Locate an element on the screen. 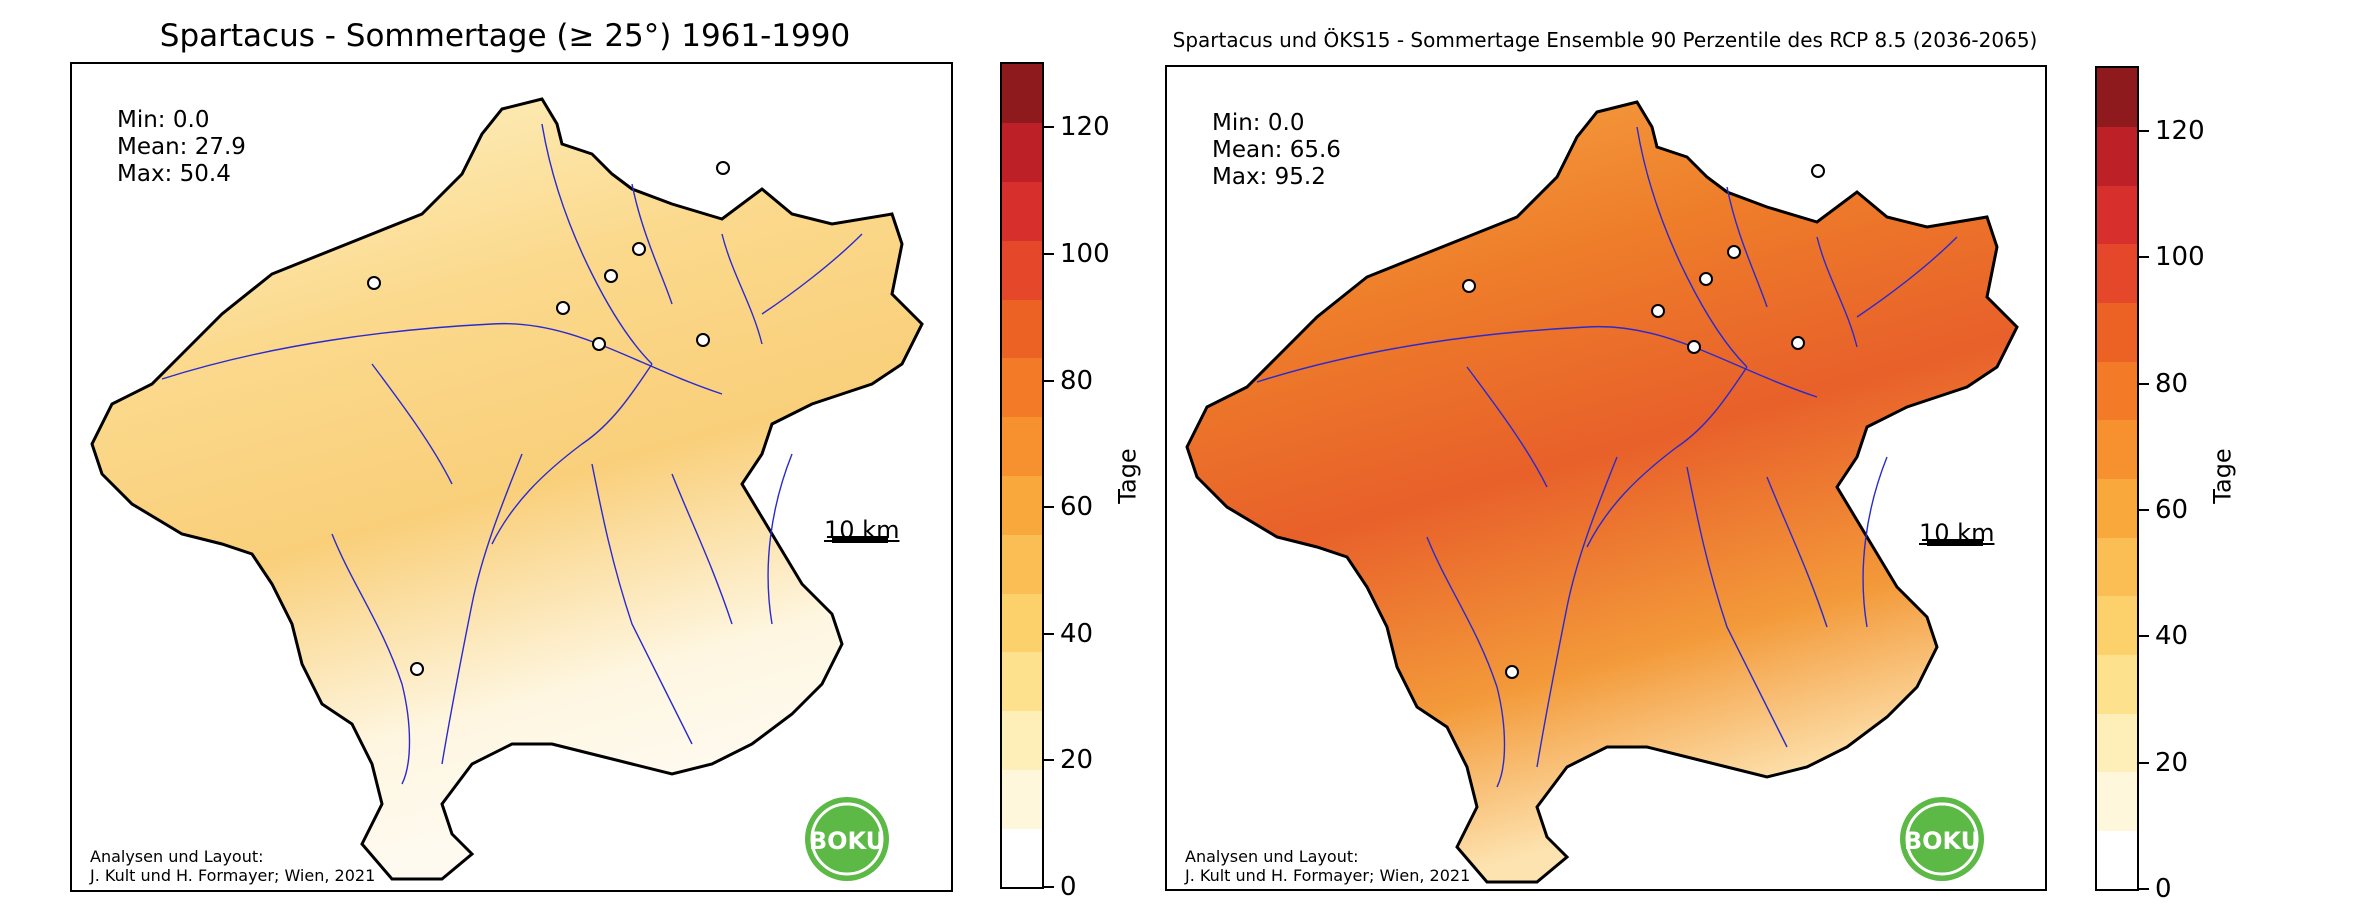 Image resolution: width=2364 pixels, height=918 pixels. stat-mean: Mean: 27.9 is located at coordinates (181, 147).